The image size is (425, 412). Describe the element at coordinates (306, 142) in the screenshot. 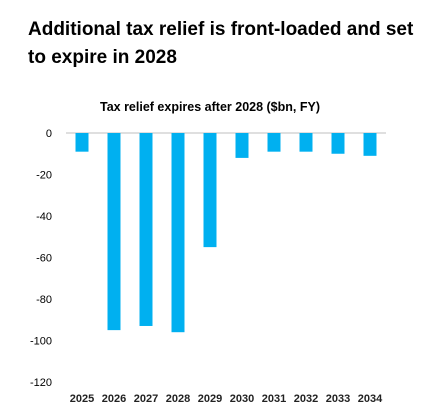

I see `bar-2032` at that location.